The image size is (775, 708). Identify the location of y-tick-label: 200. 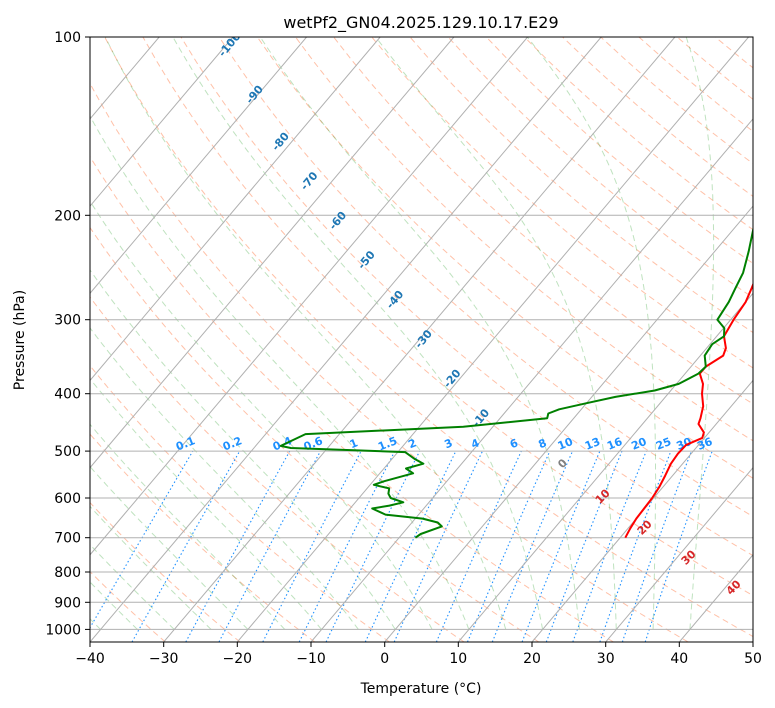
(67, 216).